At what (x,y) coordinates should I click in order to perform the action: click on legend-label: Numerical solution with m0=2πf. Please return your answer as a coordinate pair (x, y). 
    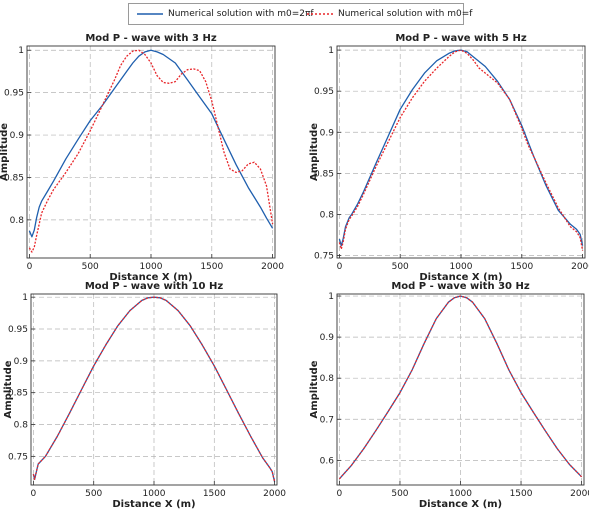
    Looking at the image, I should click on (241, 14).